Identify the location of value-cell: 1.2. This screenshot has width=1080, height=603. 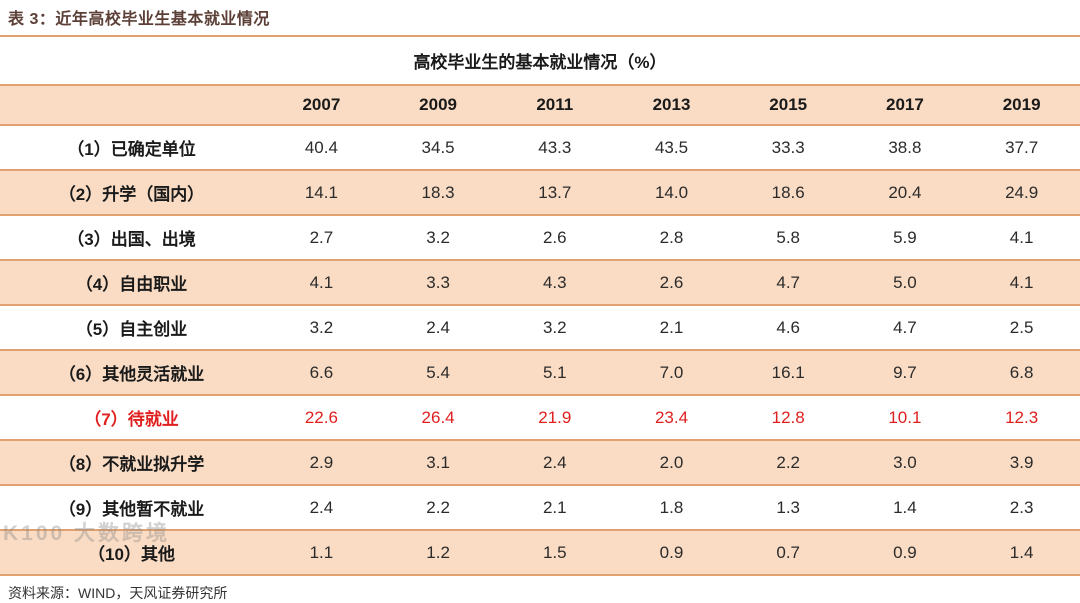
(438, 553).